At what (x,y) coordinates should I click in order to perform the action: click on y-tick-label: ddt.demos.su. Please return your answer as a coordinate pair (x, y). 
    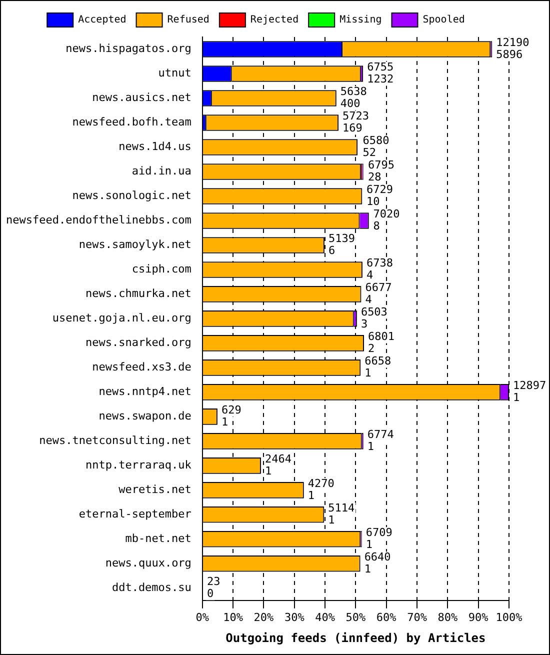
    Looking at the image, I should click on (152, 587).